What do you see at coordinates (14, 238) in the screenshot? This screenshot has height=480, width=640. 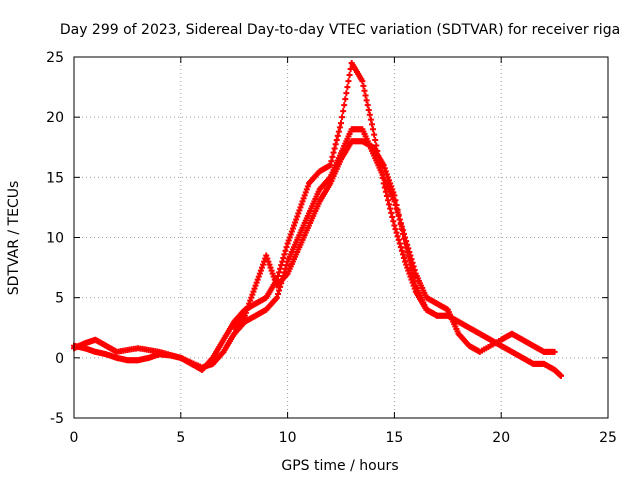 I see `y-axis-label: SDTVAR / TECUs` at bounding box center [14, 238].